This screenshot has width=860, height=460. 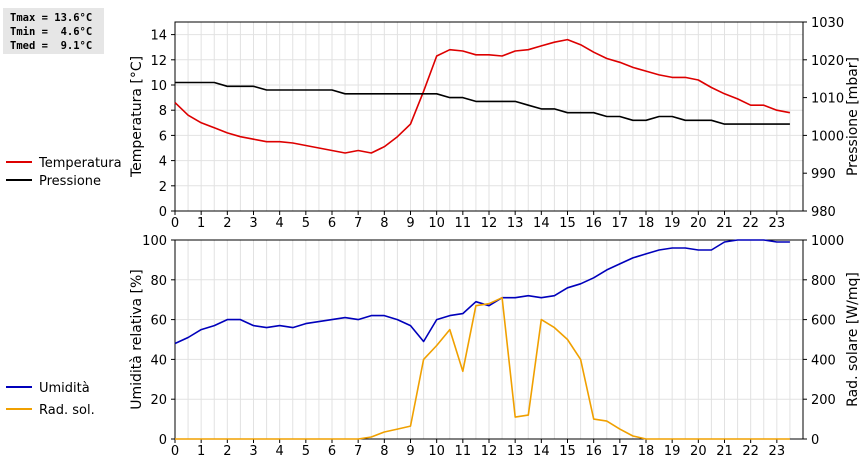 I want to click on stat-tmin: Tmin = 4.6°C, so click(x=51, y=32).